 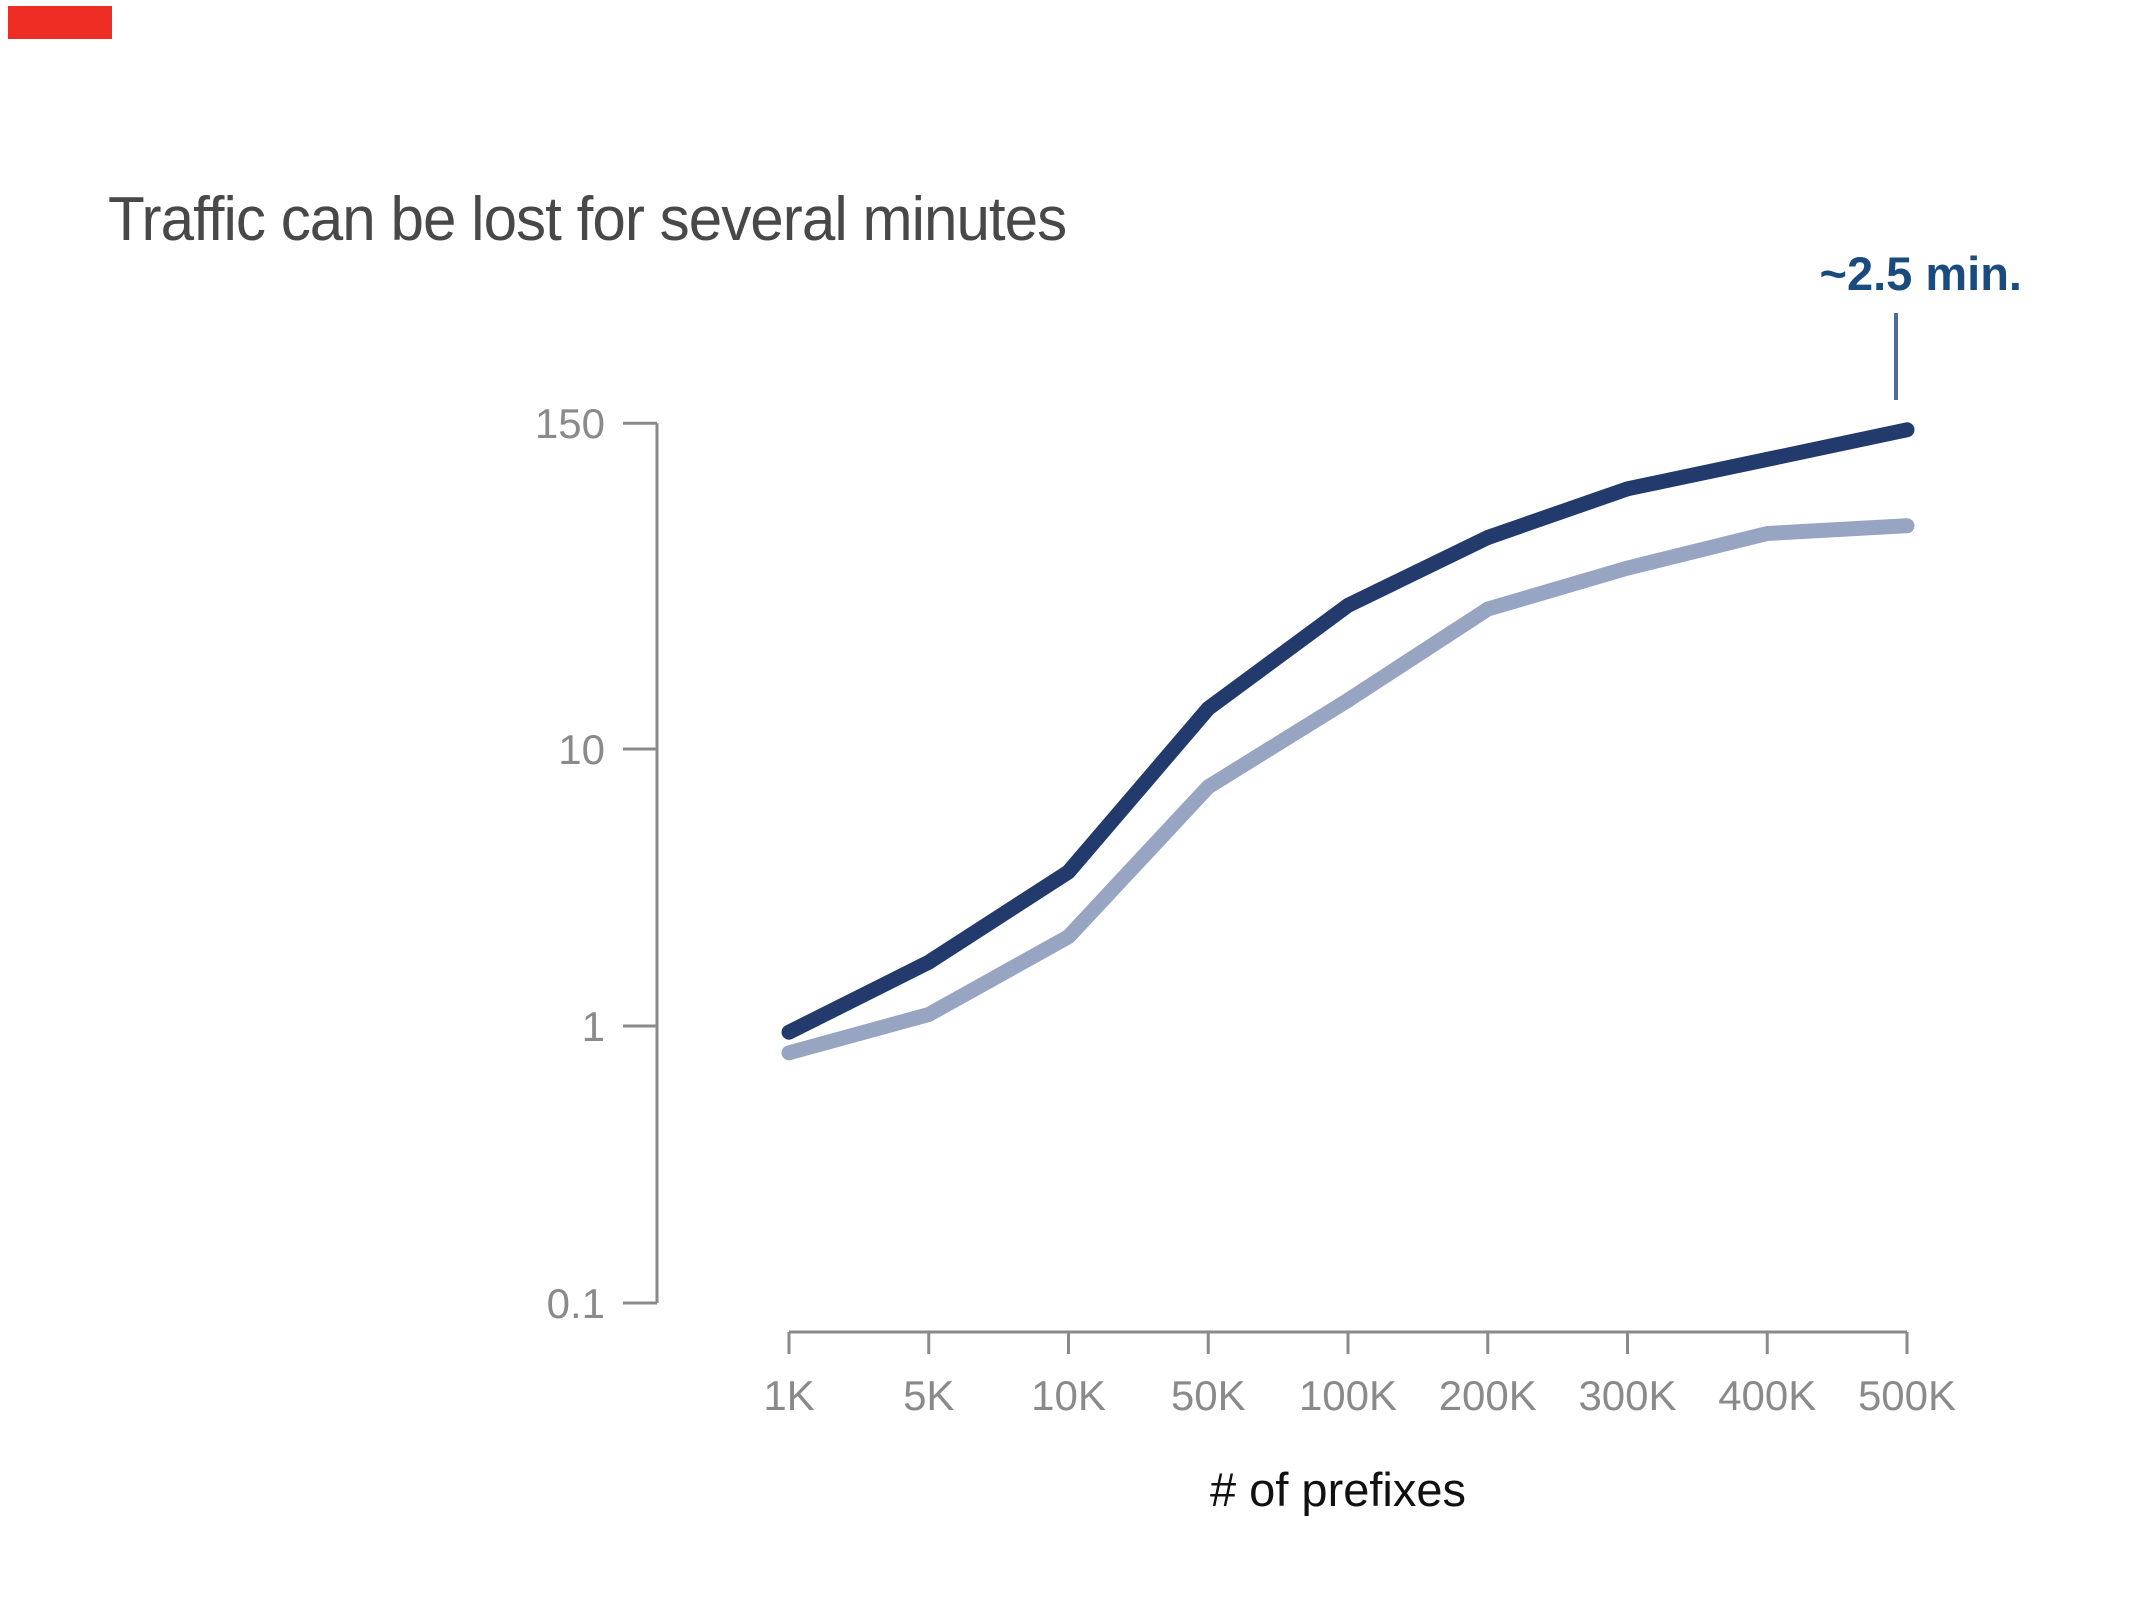 What do you see at coordinates (576, 1303) in the screenshot?
I see `y-tick-label: 0.1` at bounding box center [576, 1303].